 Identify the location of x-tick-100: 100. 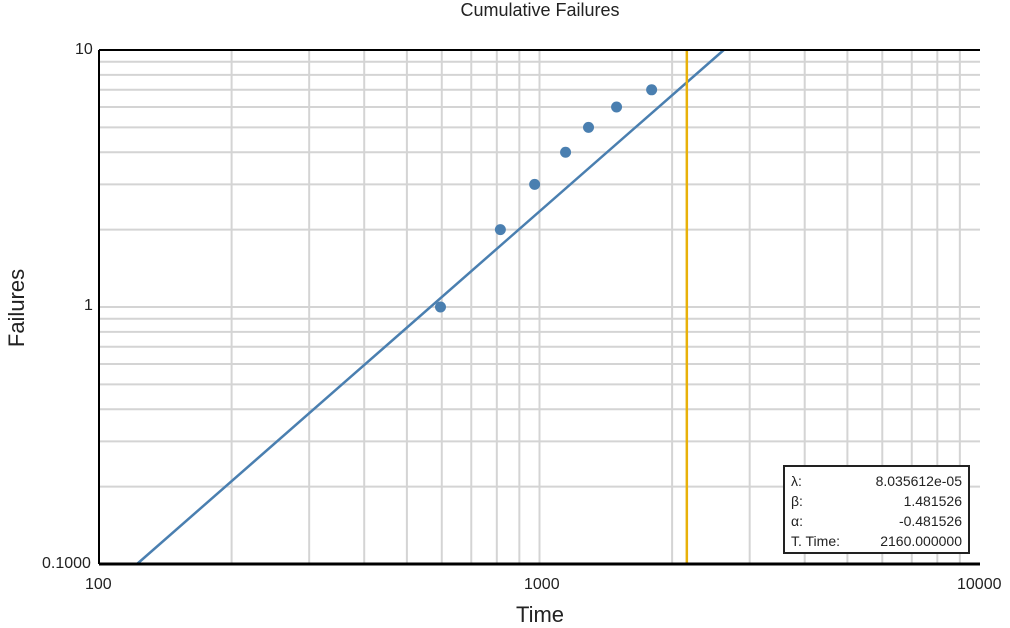
(98, 584).